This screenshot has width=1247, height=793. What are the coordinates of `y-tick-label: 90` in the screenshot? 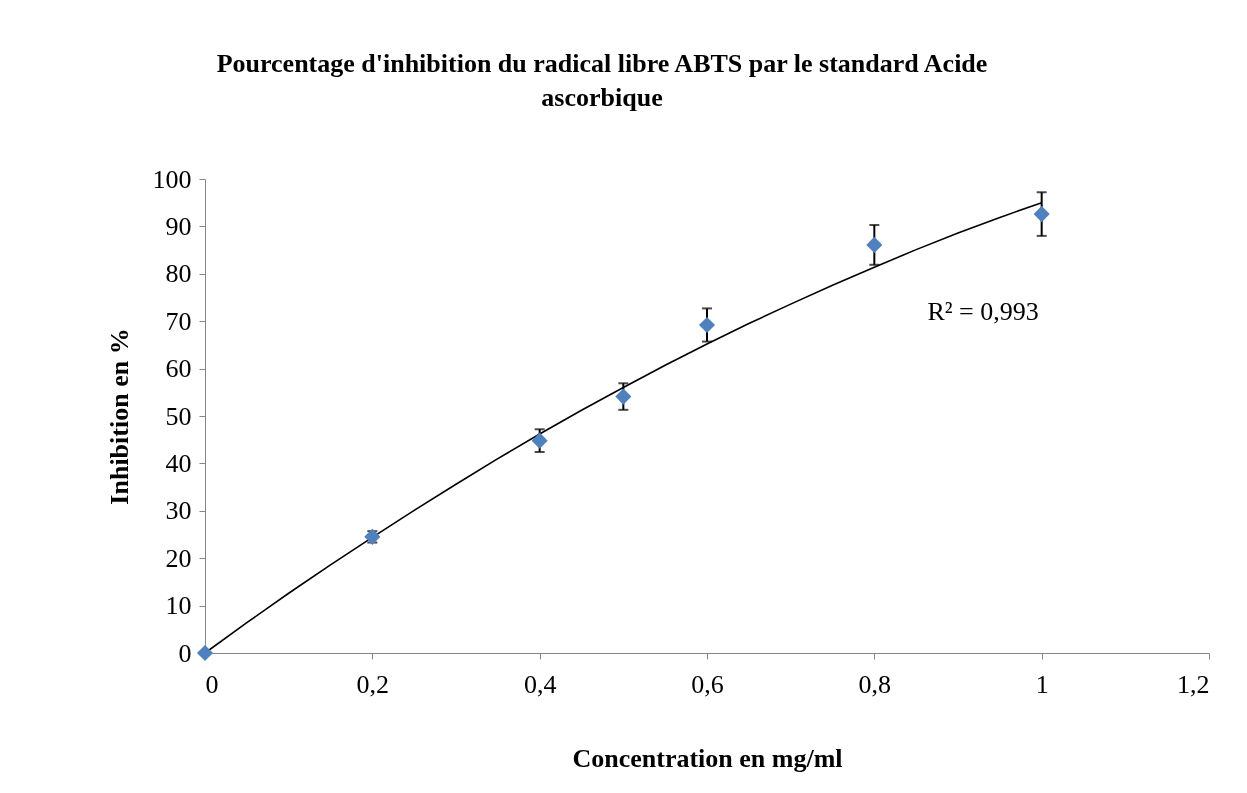 It's located at (178, 226).